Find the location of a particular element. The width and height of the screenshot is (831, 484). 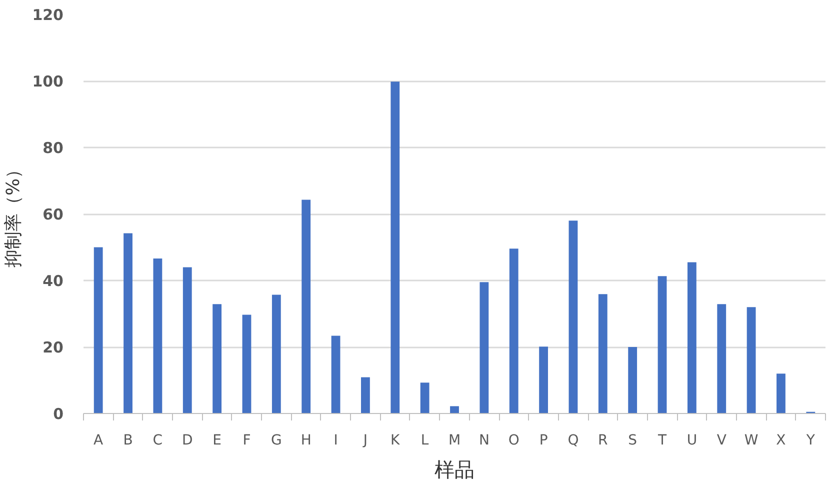

x-tick-label: K is located at coordinates (395, 440).